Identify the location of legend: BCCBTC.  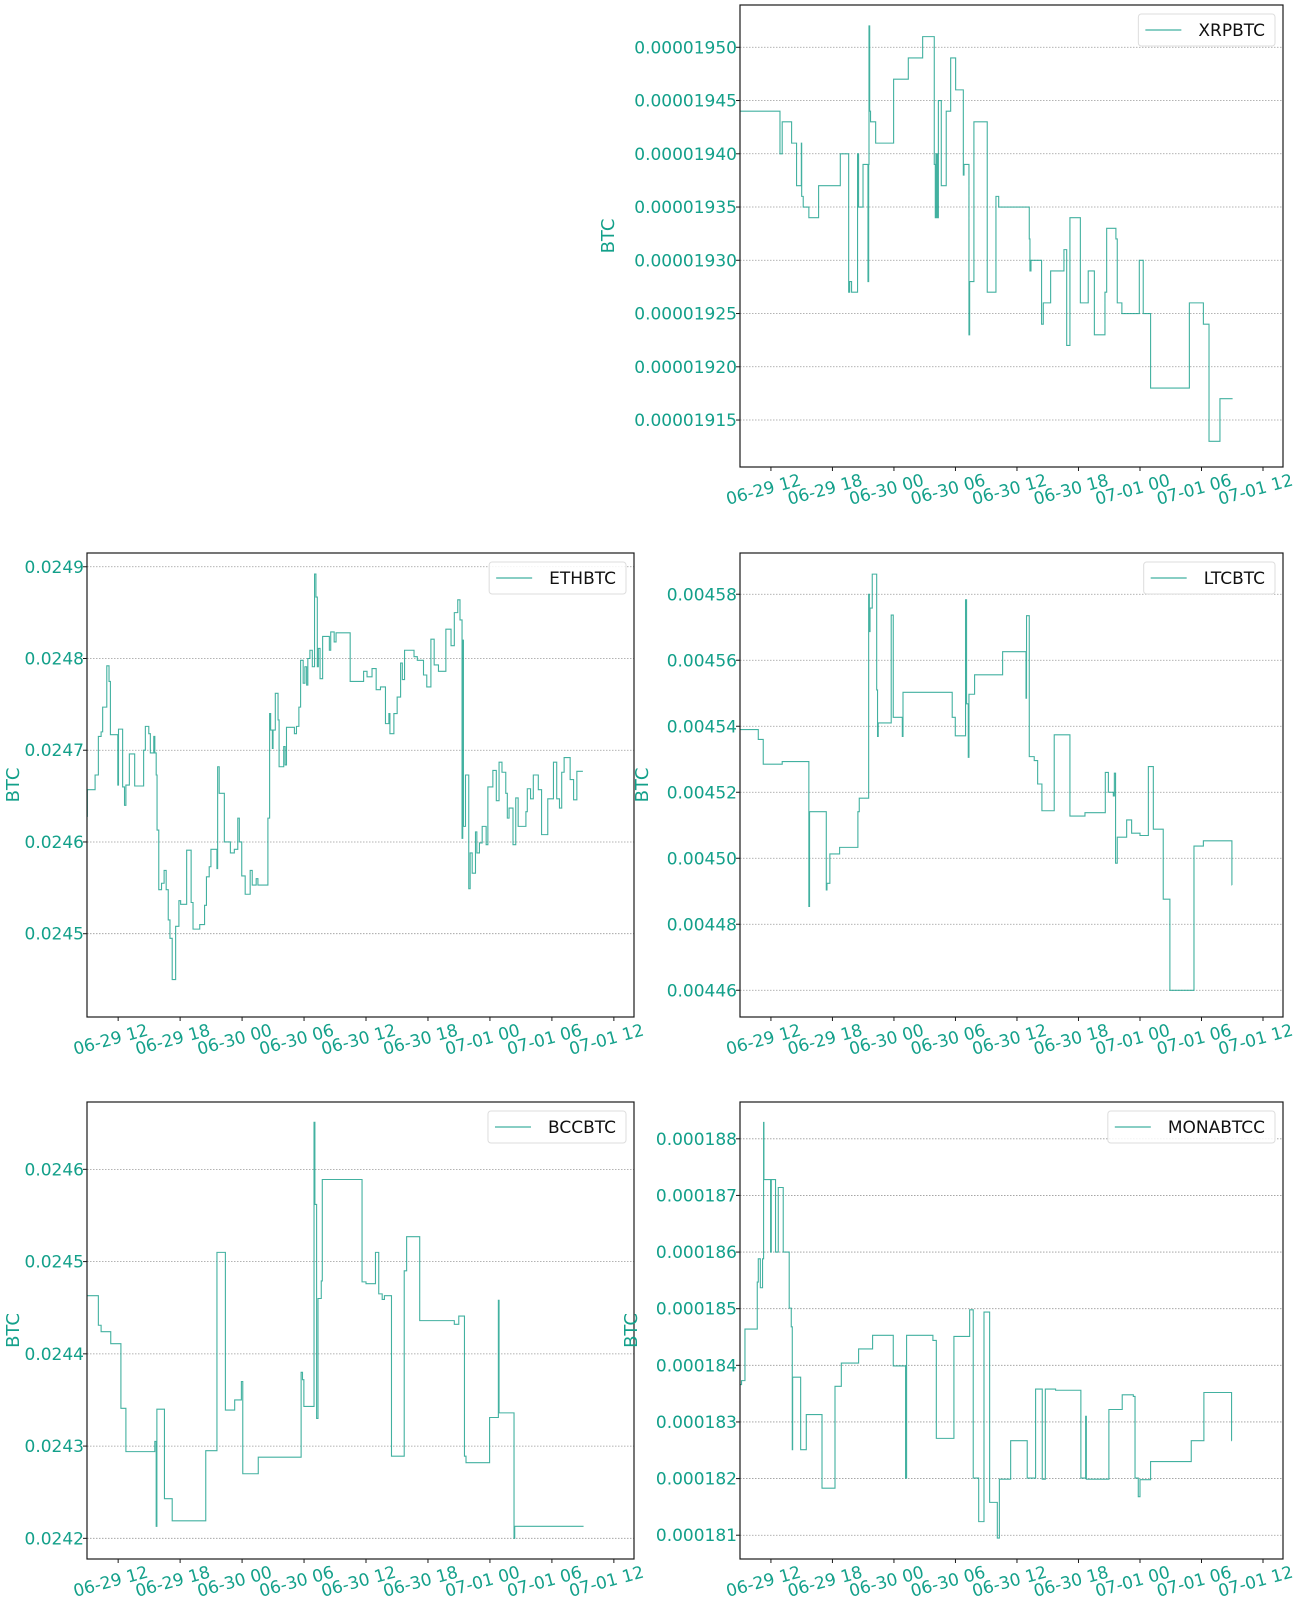
(557, 1127).